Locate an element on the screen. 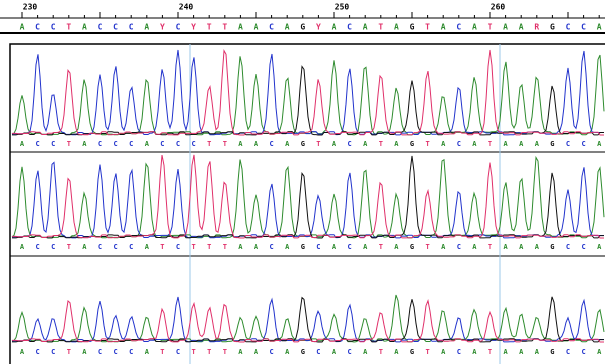  trace-g is located at coordinates (308, 319).